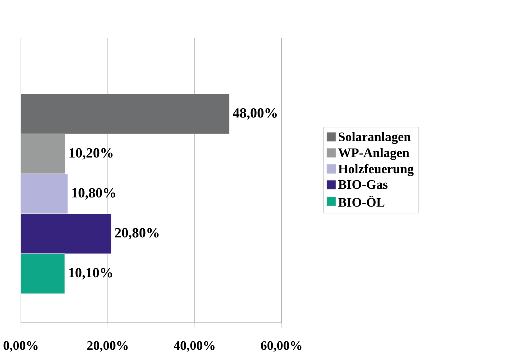 This screenshot has width=506, height=355. I want to click on data-label: 20,80%, so click(137, 234).